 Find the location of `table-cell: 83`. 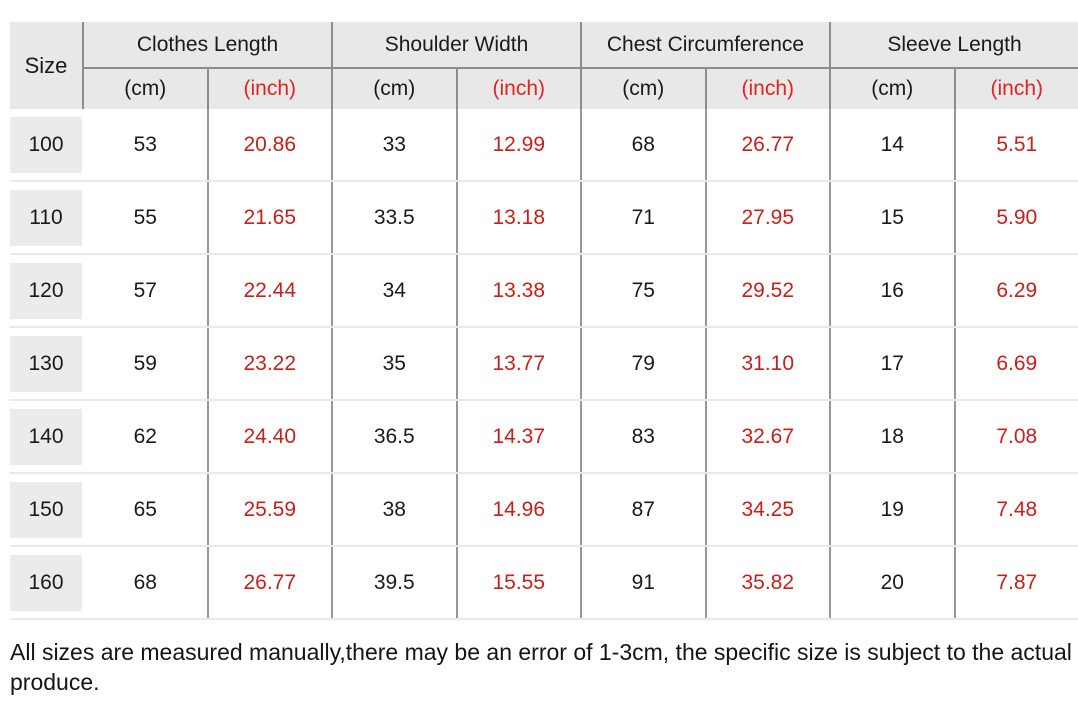

table-cell: 83 is located at coordinates (644, 436).